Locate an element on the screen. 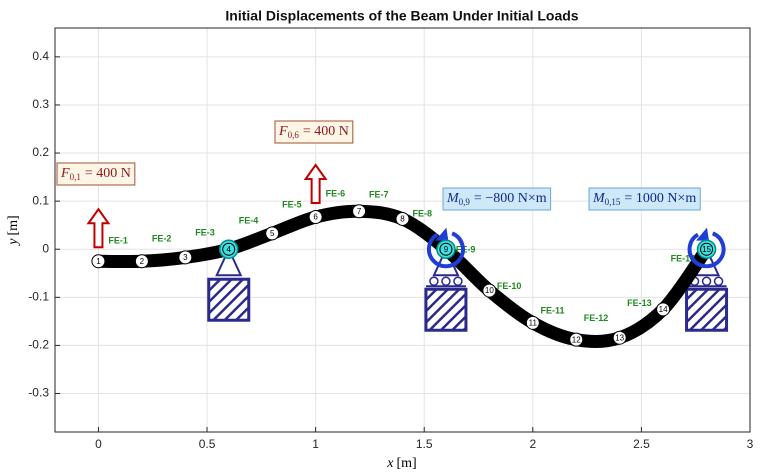 This screenshot has height=473, width=762. node-label: 5 is located at coordinates (272, 233).